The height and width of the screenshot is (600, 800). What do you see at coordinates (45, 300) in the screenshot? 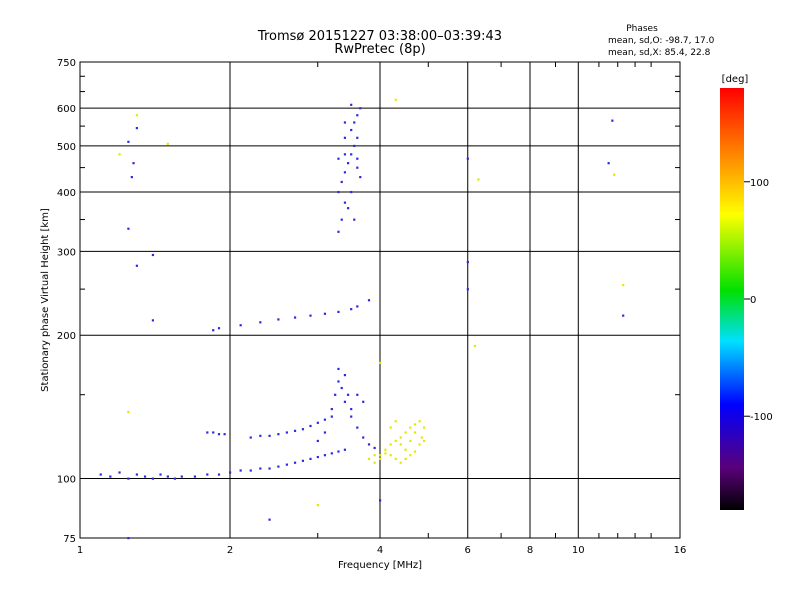
I see `y-axis-label: Stationary phase Virtual Height [km]` at bounding box center [45, 300].